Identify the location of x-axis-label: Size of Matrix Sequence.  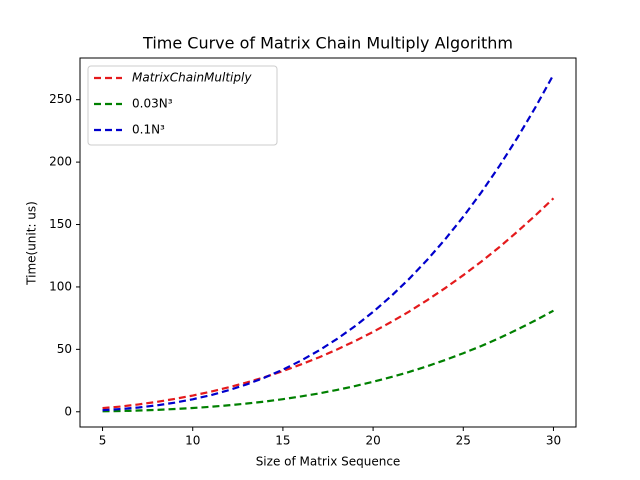
(328, 462).